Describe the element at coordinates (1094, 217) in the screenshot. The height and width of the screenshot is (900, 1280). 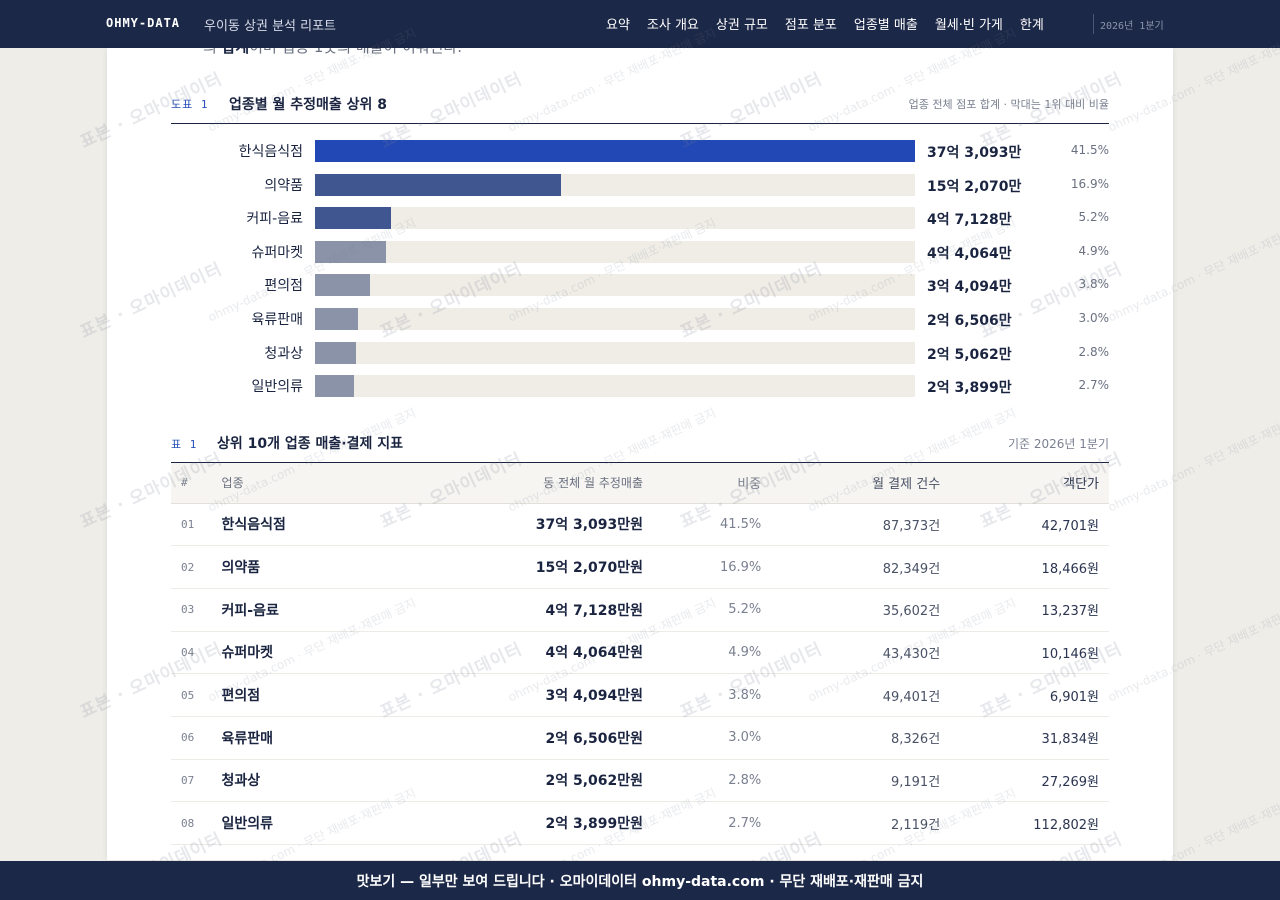
I see `bar-share-label: 5.2%` at that location.